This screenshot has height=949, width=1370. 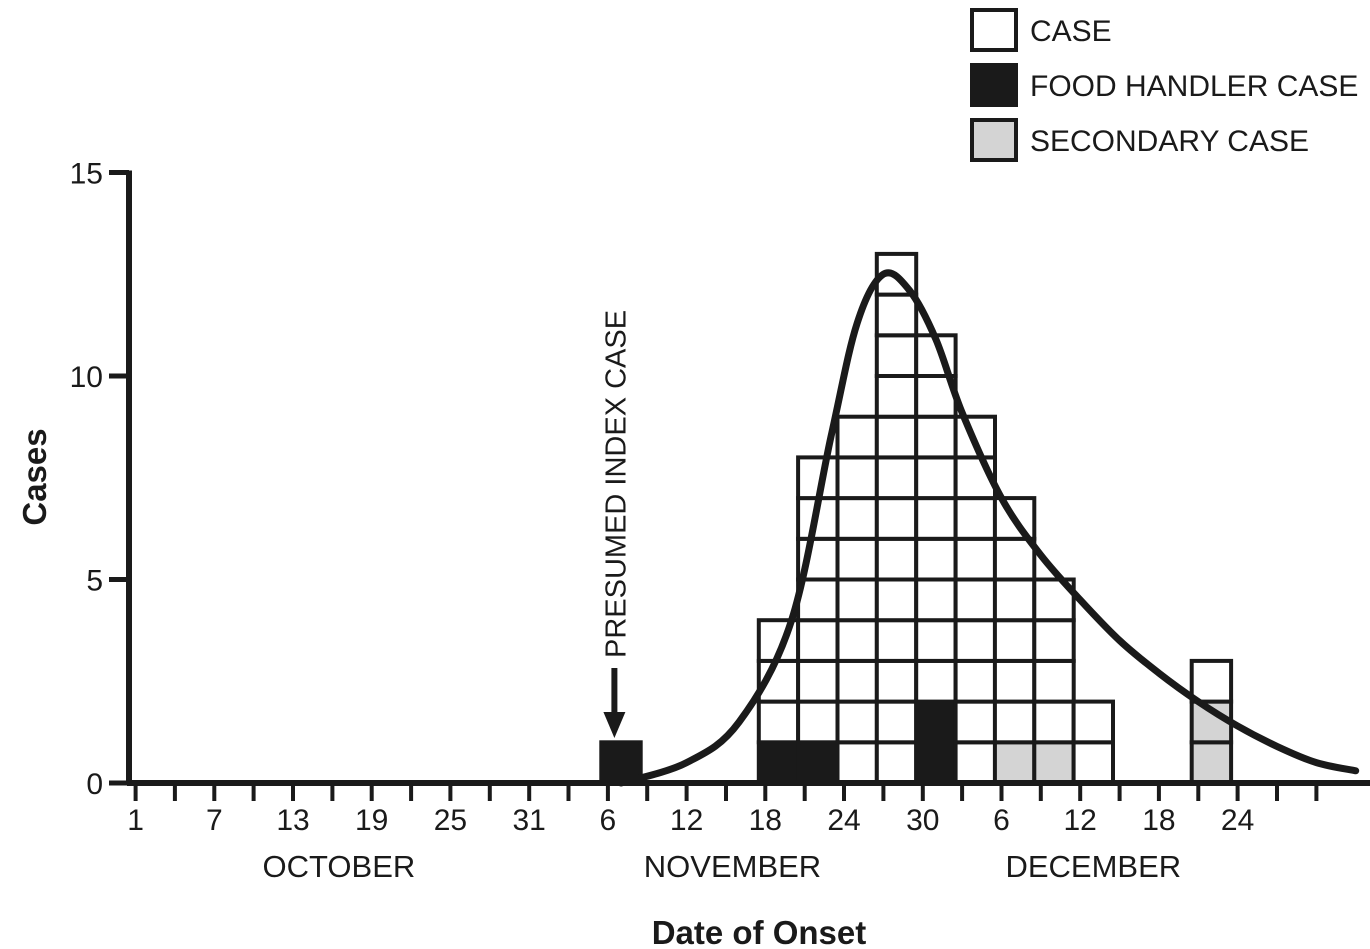 I want to click on y-tick-label: 10, so click(x=86, y=377).